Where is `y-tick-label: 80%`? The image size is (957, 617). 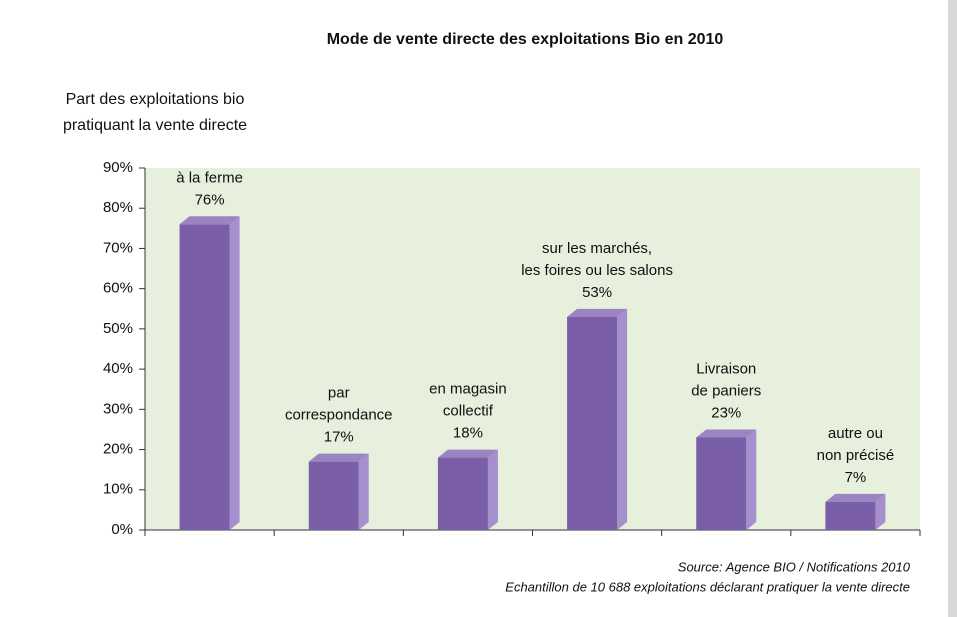 y-tick-label: 80% is located at coordinates (118, 207).